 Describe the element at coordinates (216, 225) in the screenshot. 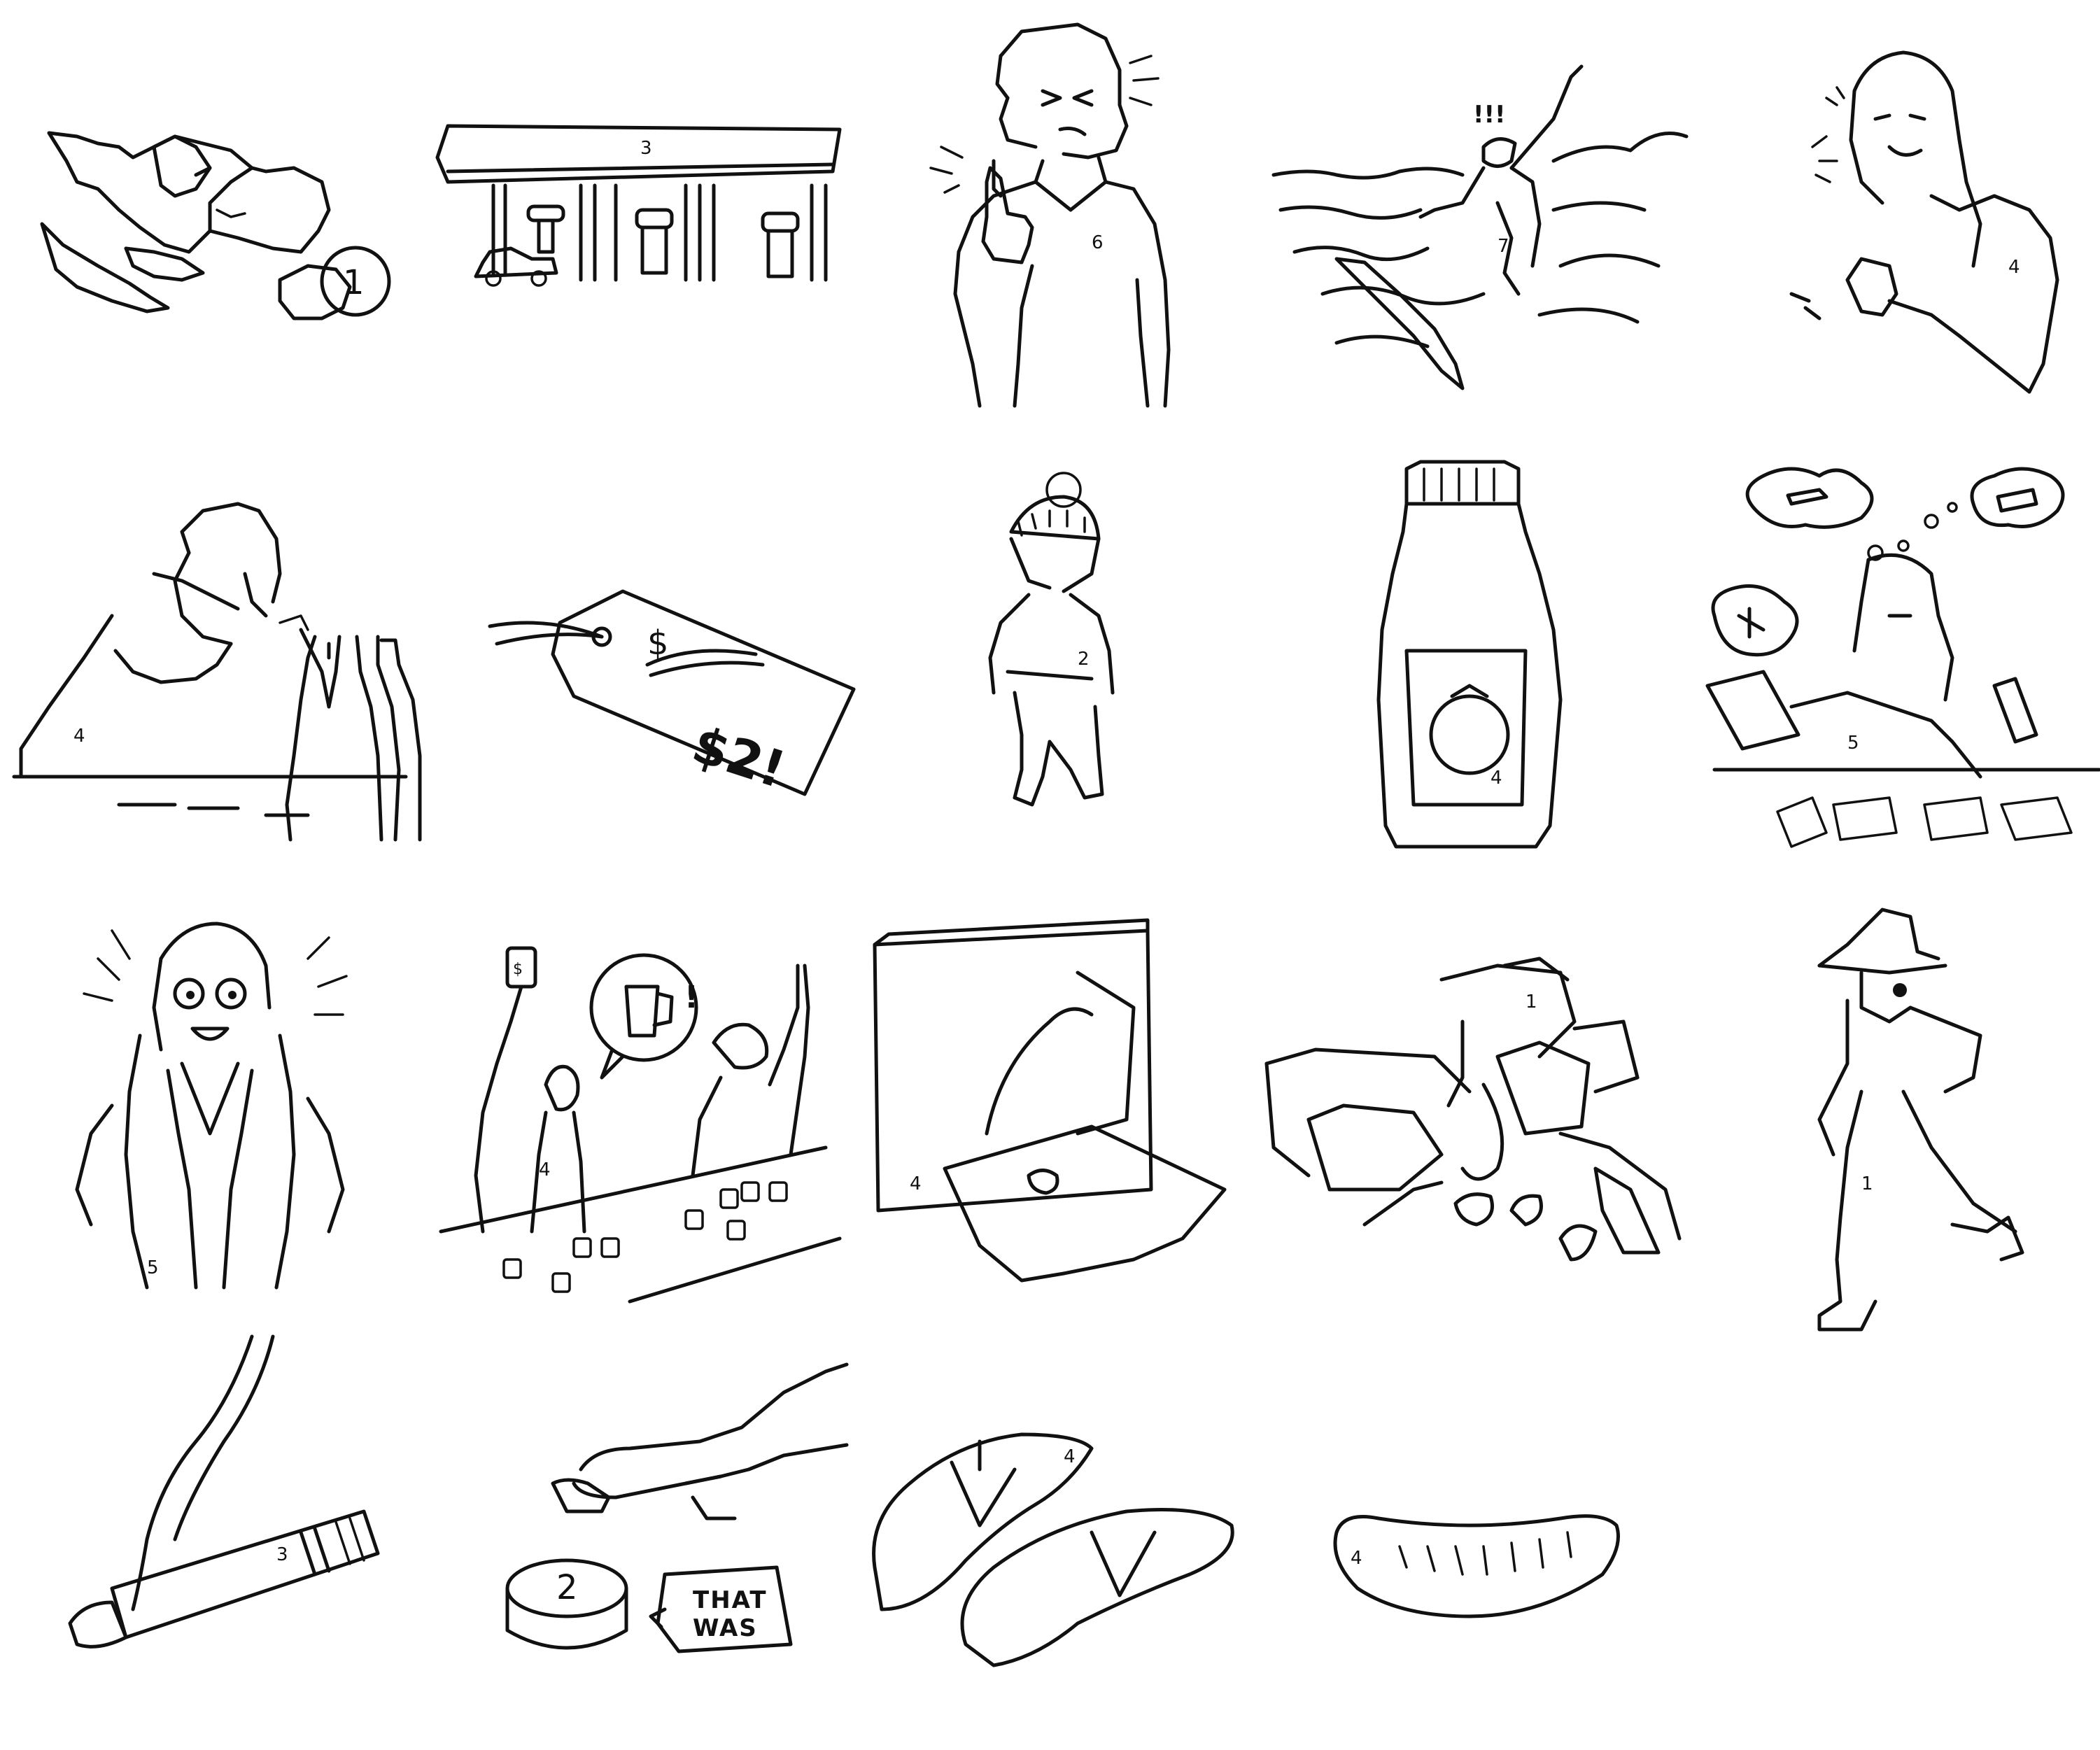

I see `eggshells-illustration: 1` at that location.